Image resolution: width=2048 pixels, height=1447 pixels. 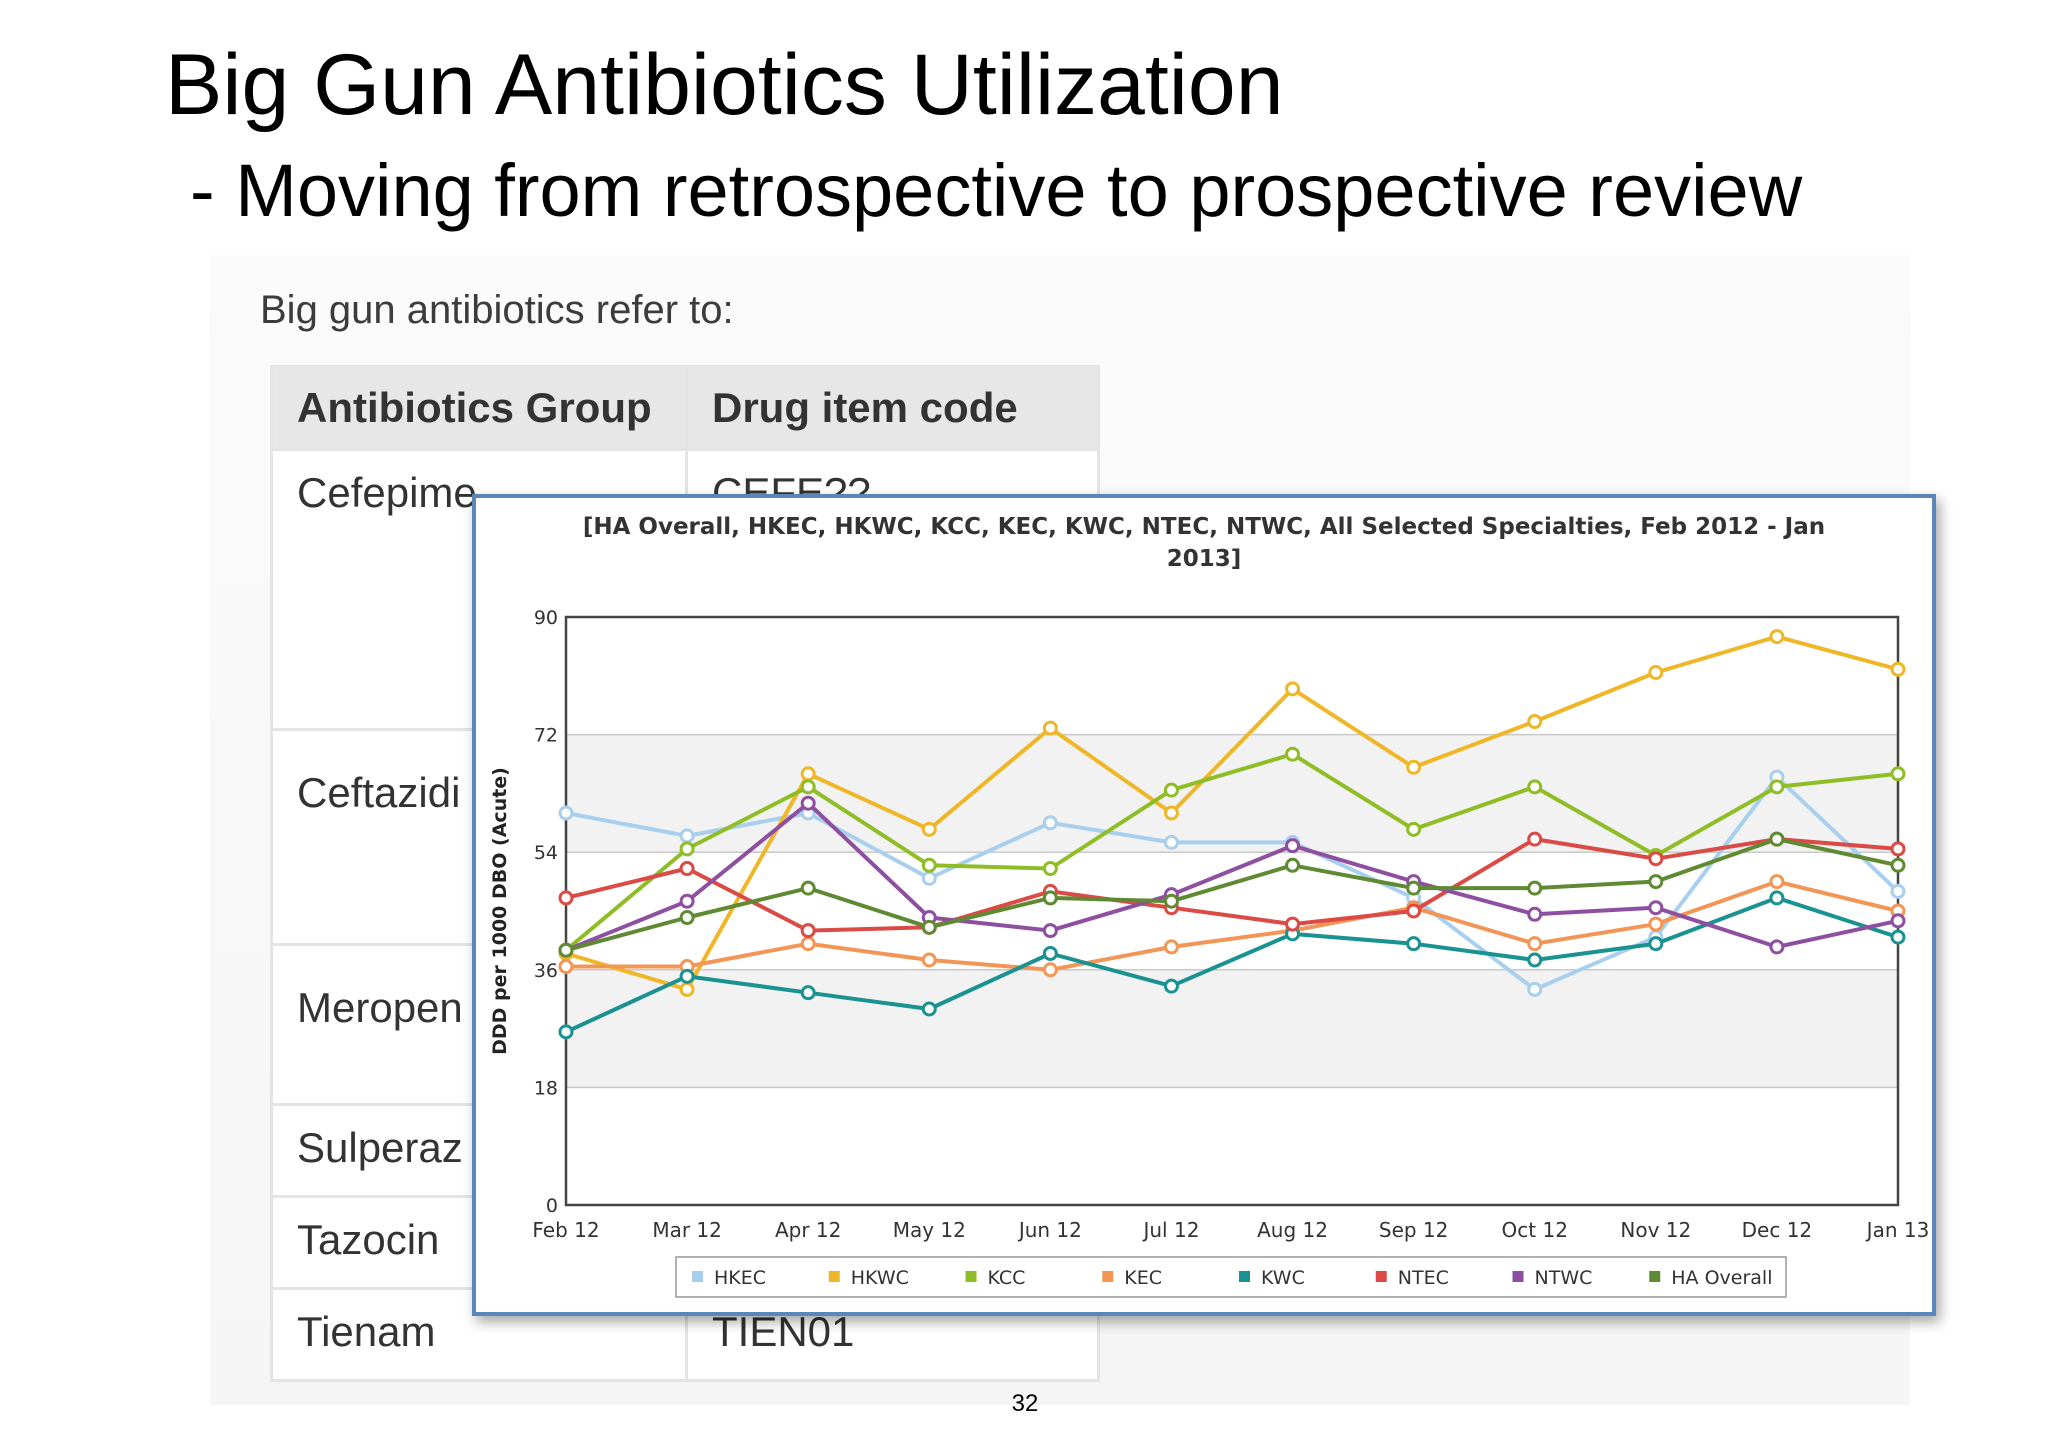 I want to click on x-tick-label: Jan 13, so click(x=1897, y=1230).